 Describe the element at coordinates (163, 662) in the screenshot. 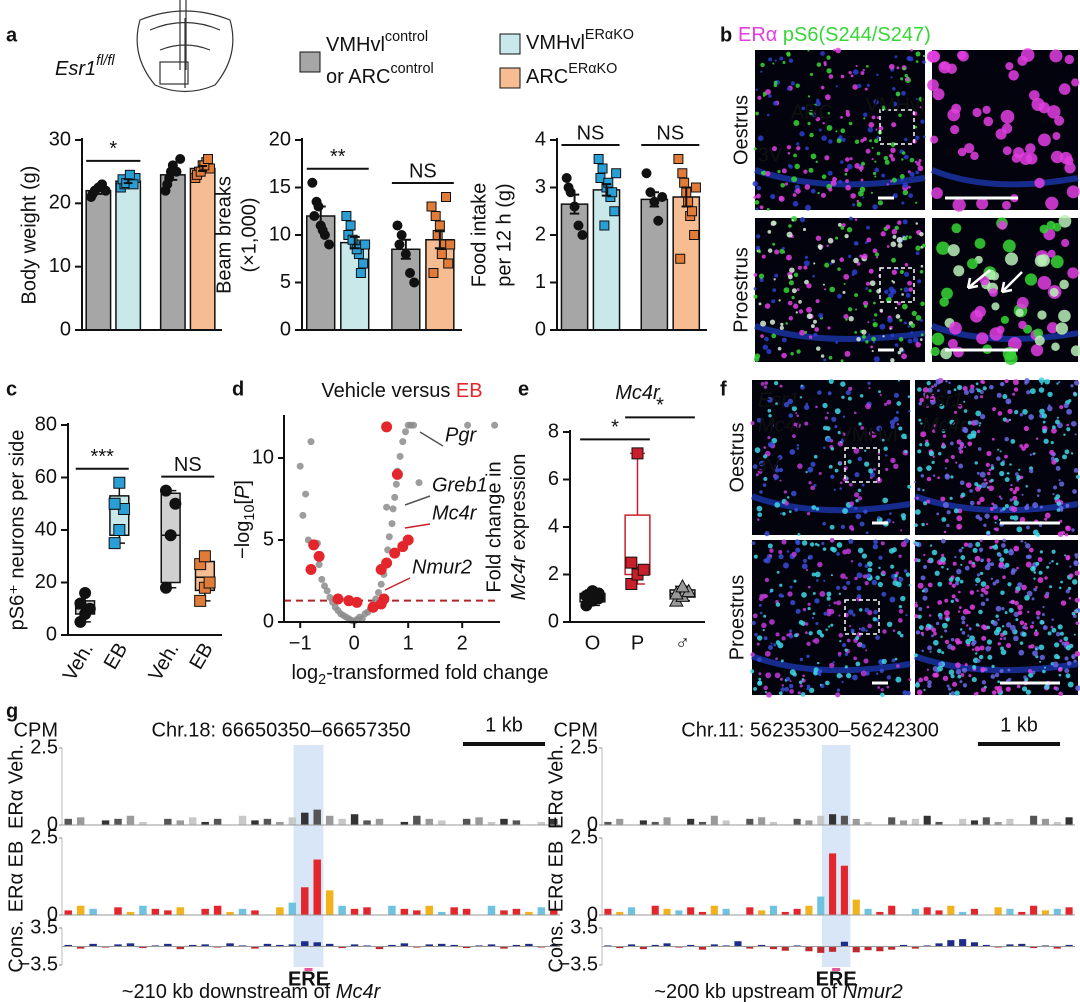

I see `x-tick-label: Veh.` at that location.